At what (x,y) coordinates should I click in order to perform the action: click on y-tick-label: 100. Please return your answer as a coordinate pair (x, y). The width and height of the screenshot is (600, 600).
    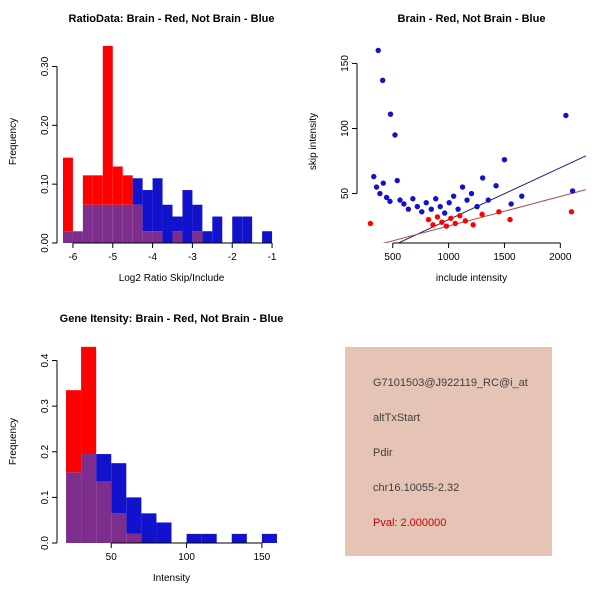
    Looking at the image, I should click on (345, 128).